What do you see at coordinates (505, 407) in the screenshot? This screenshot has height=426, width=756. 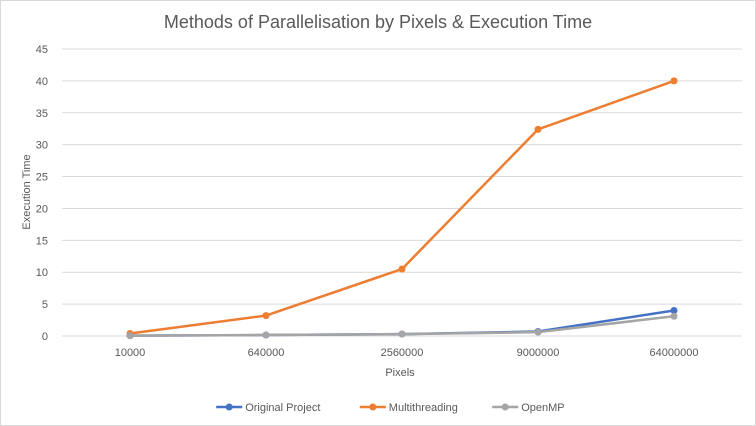 I see `legend-marker-openmp` at bounding box center [505, 407].